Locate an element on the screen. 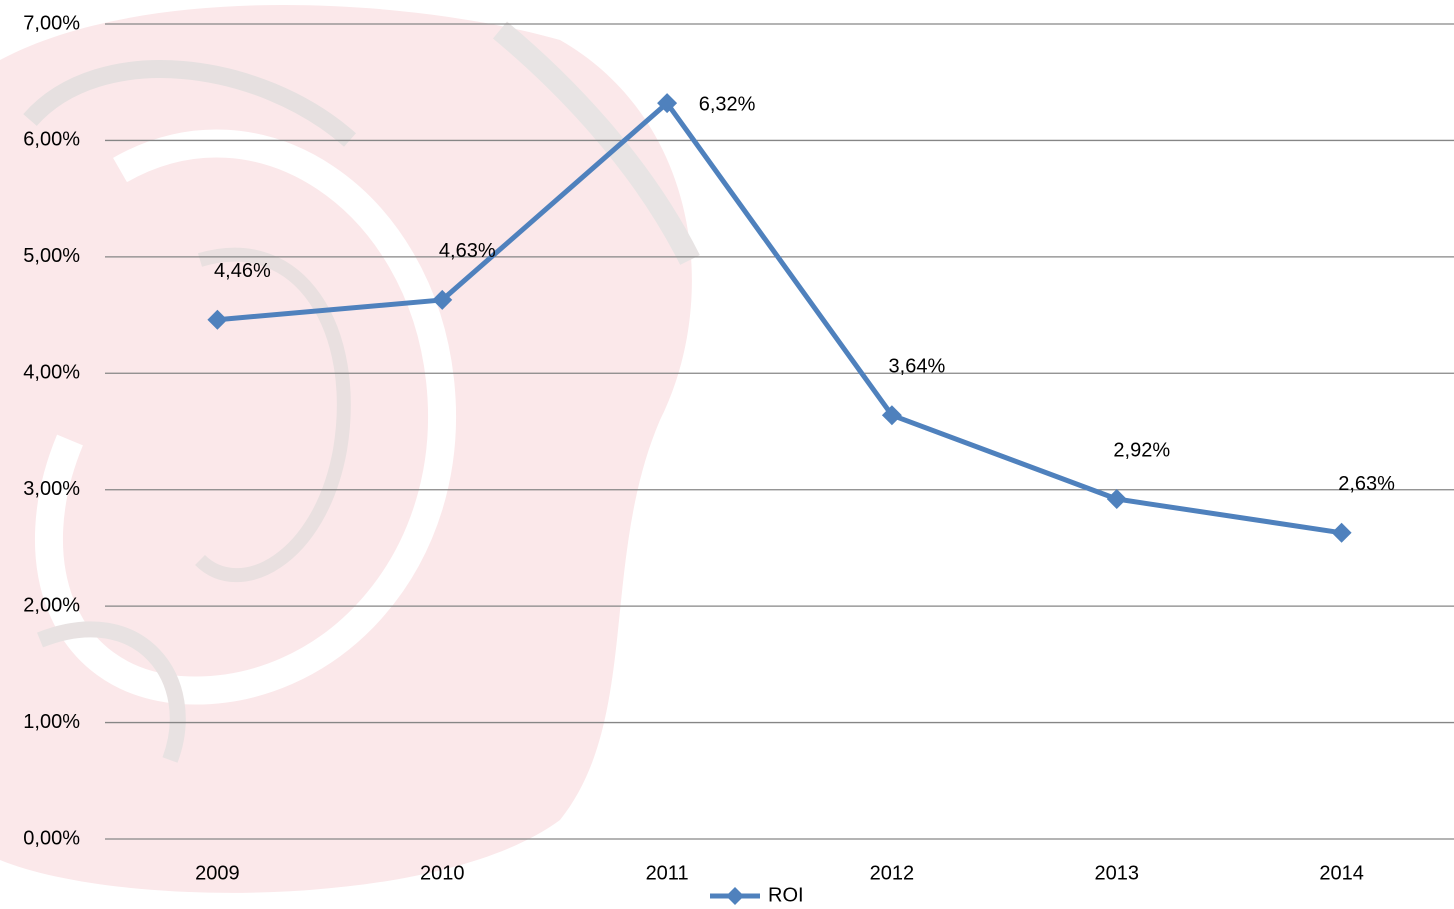 The image size is (1454, 909). legend-marker is located at coordinates (735, 896).